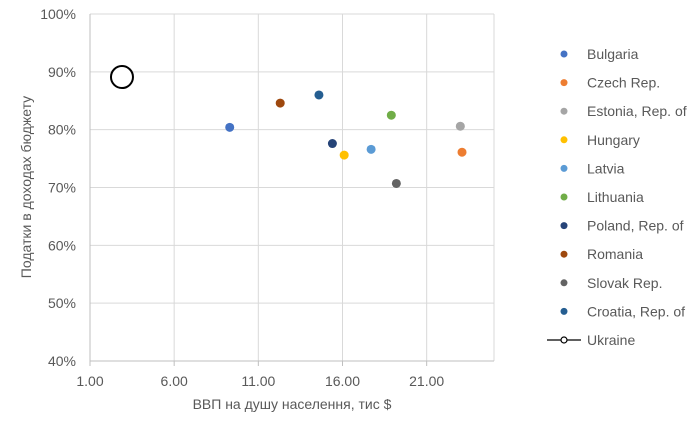  Describe the element at coordinates (635, 226) in the screenshot. I see `legend-label: Poland, Rep. of` at that location.